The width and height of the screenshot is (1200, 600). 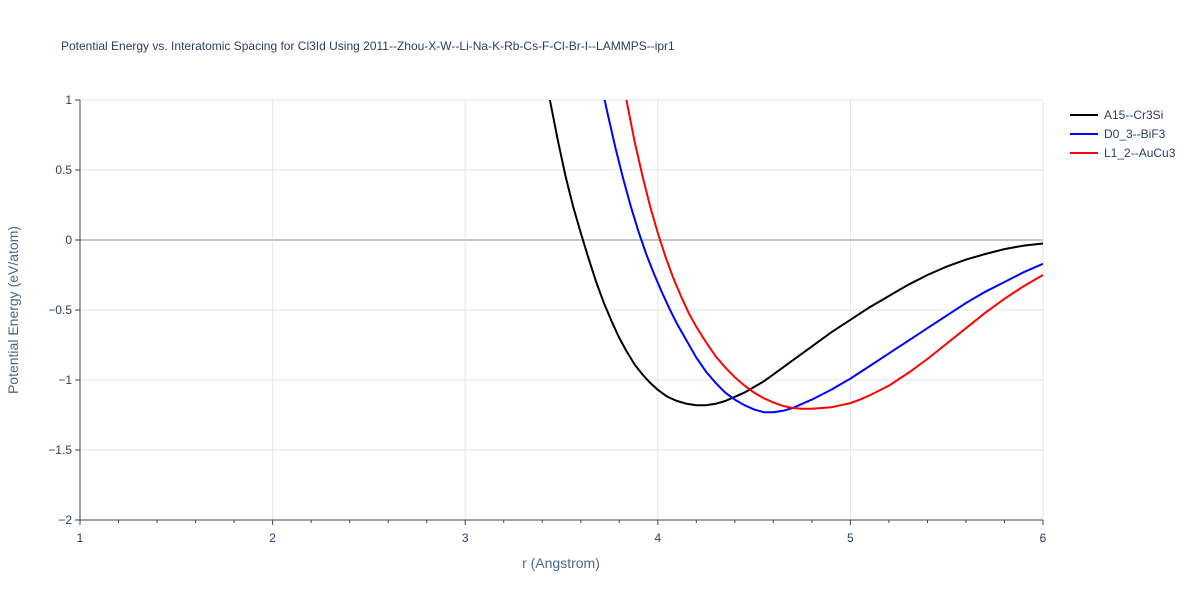 I want to click on x-tick-label-5: 5, so click(x=850, y=538).